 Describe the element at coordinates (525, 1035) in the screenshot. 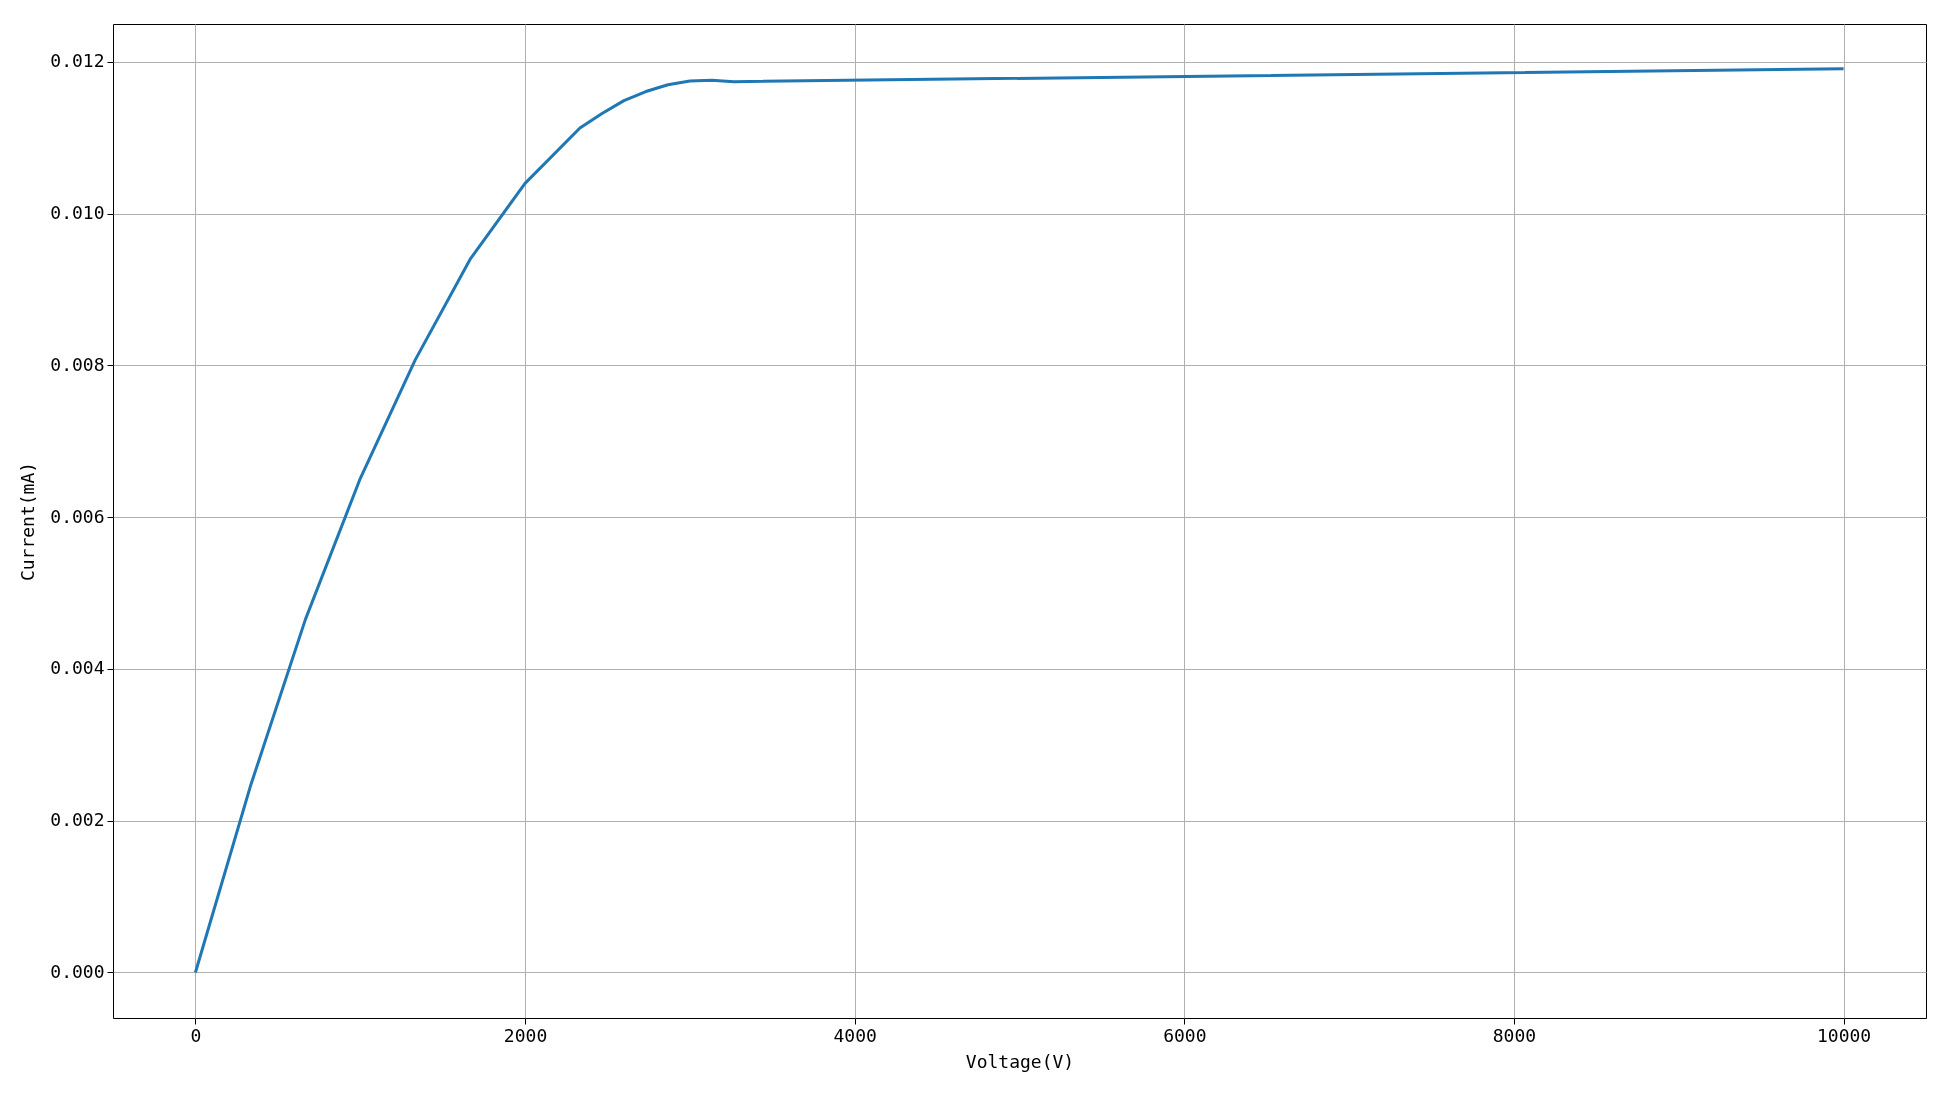

I see `x-tick-label: 2000` at that location.